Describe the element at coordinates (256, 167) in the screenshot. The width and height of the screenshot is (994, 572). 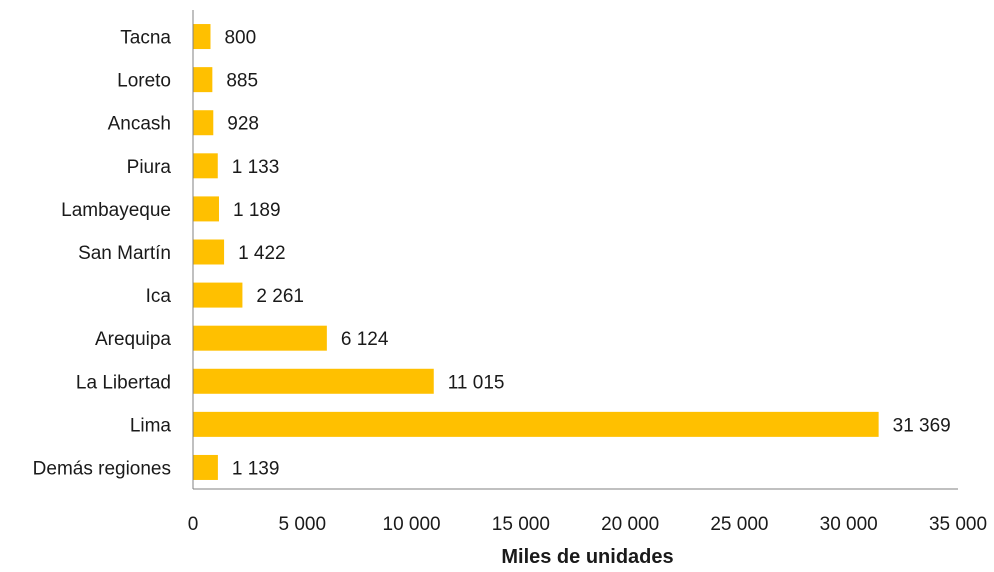
I see `value-label: 1 133` at that location.